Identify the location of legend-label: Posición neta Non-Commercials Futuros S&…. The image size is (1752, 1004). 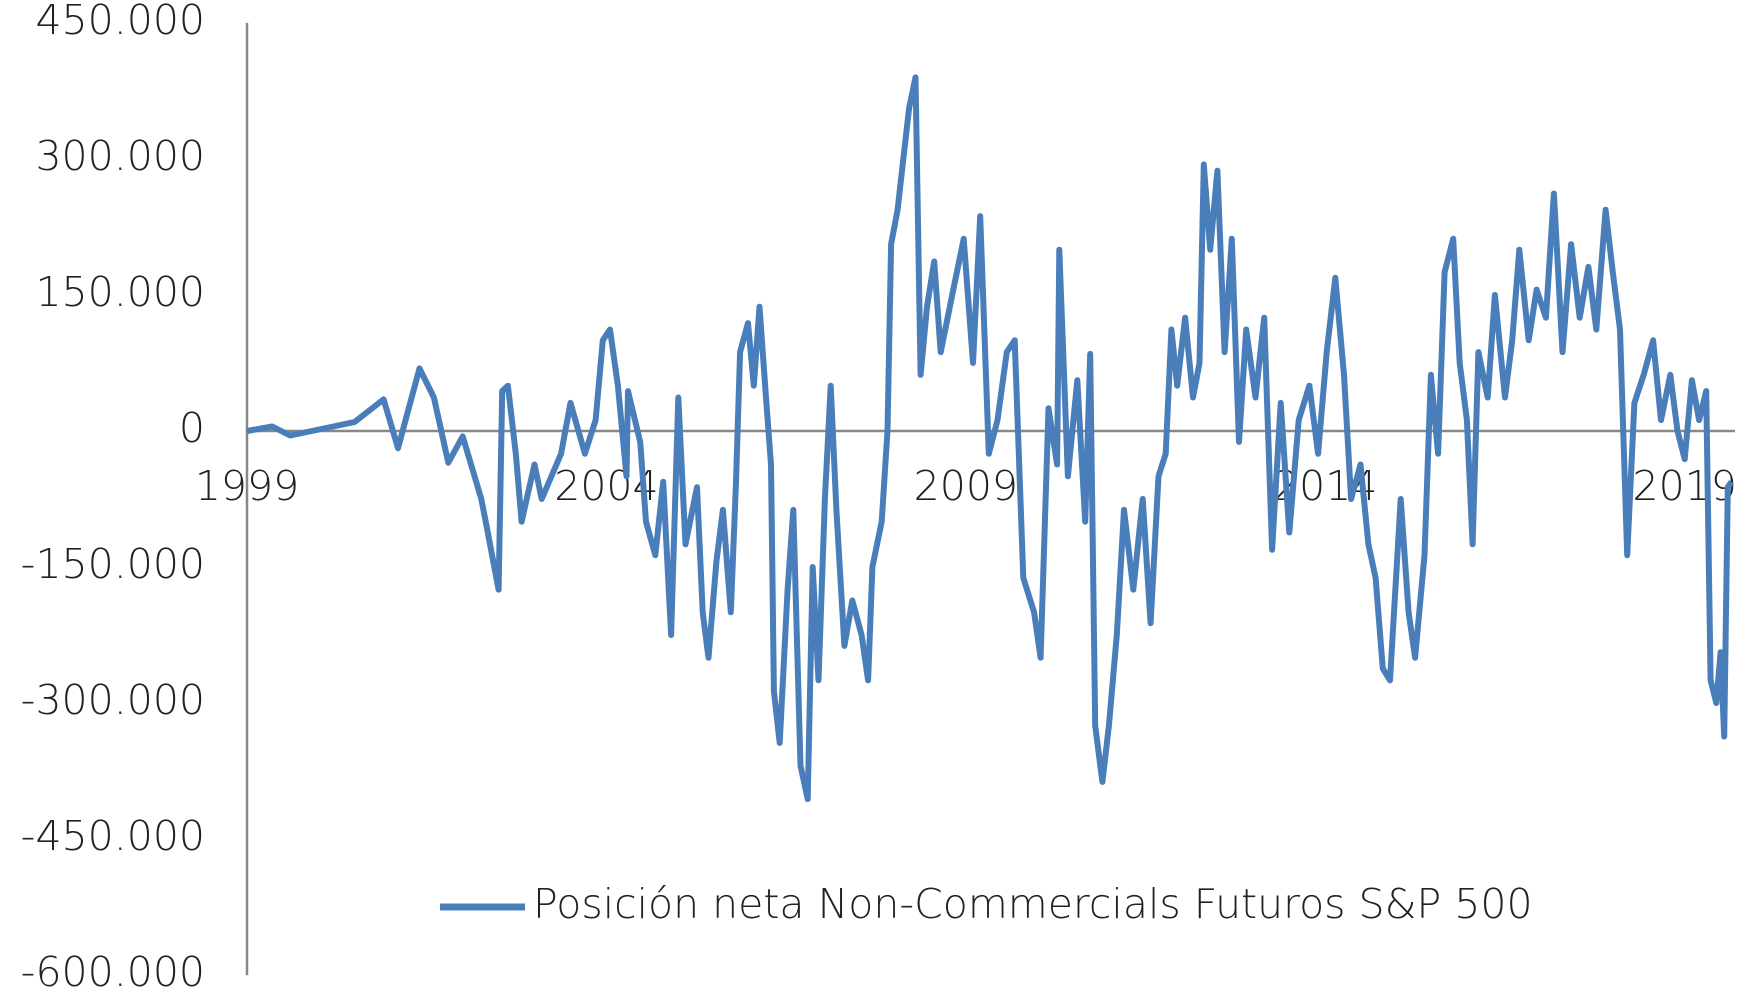
(1033, 904).